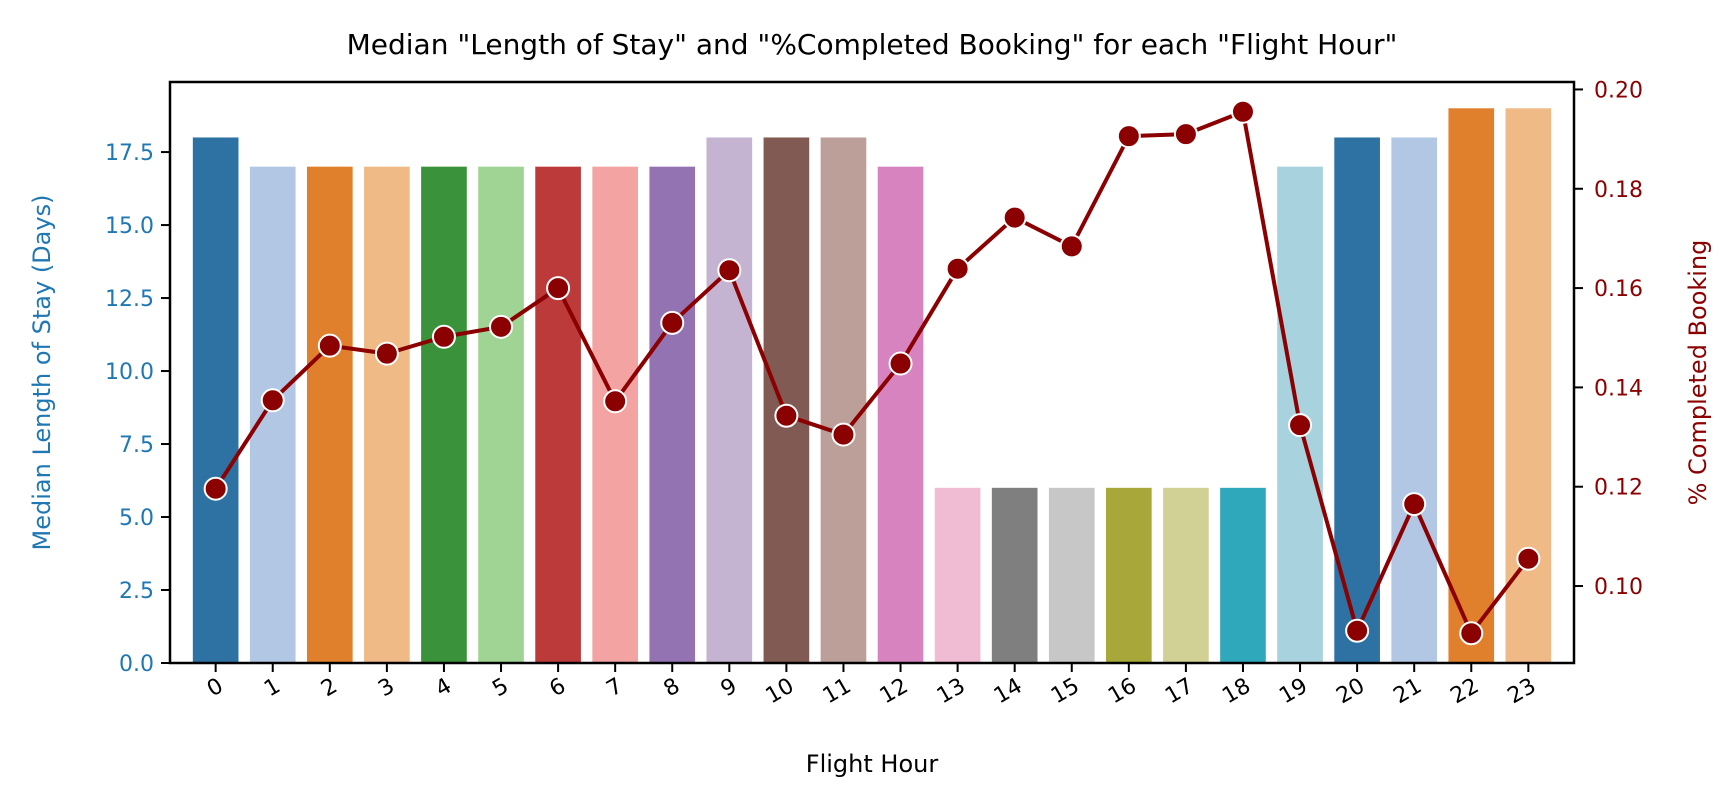  What do you see at coordinates (1618, 388) in the screenshot?
I see `y-right-tick-label: 0.14` at bounding box center [1618, 388].